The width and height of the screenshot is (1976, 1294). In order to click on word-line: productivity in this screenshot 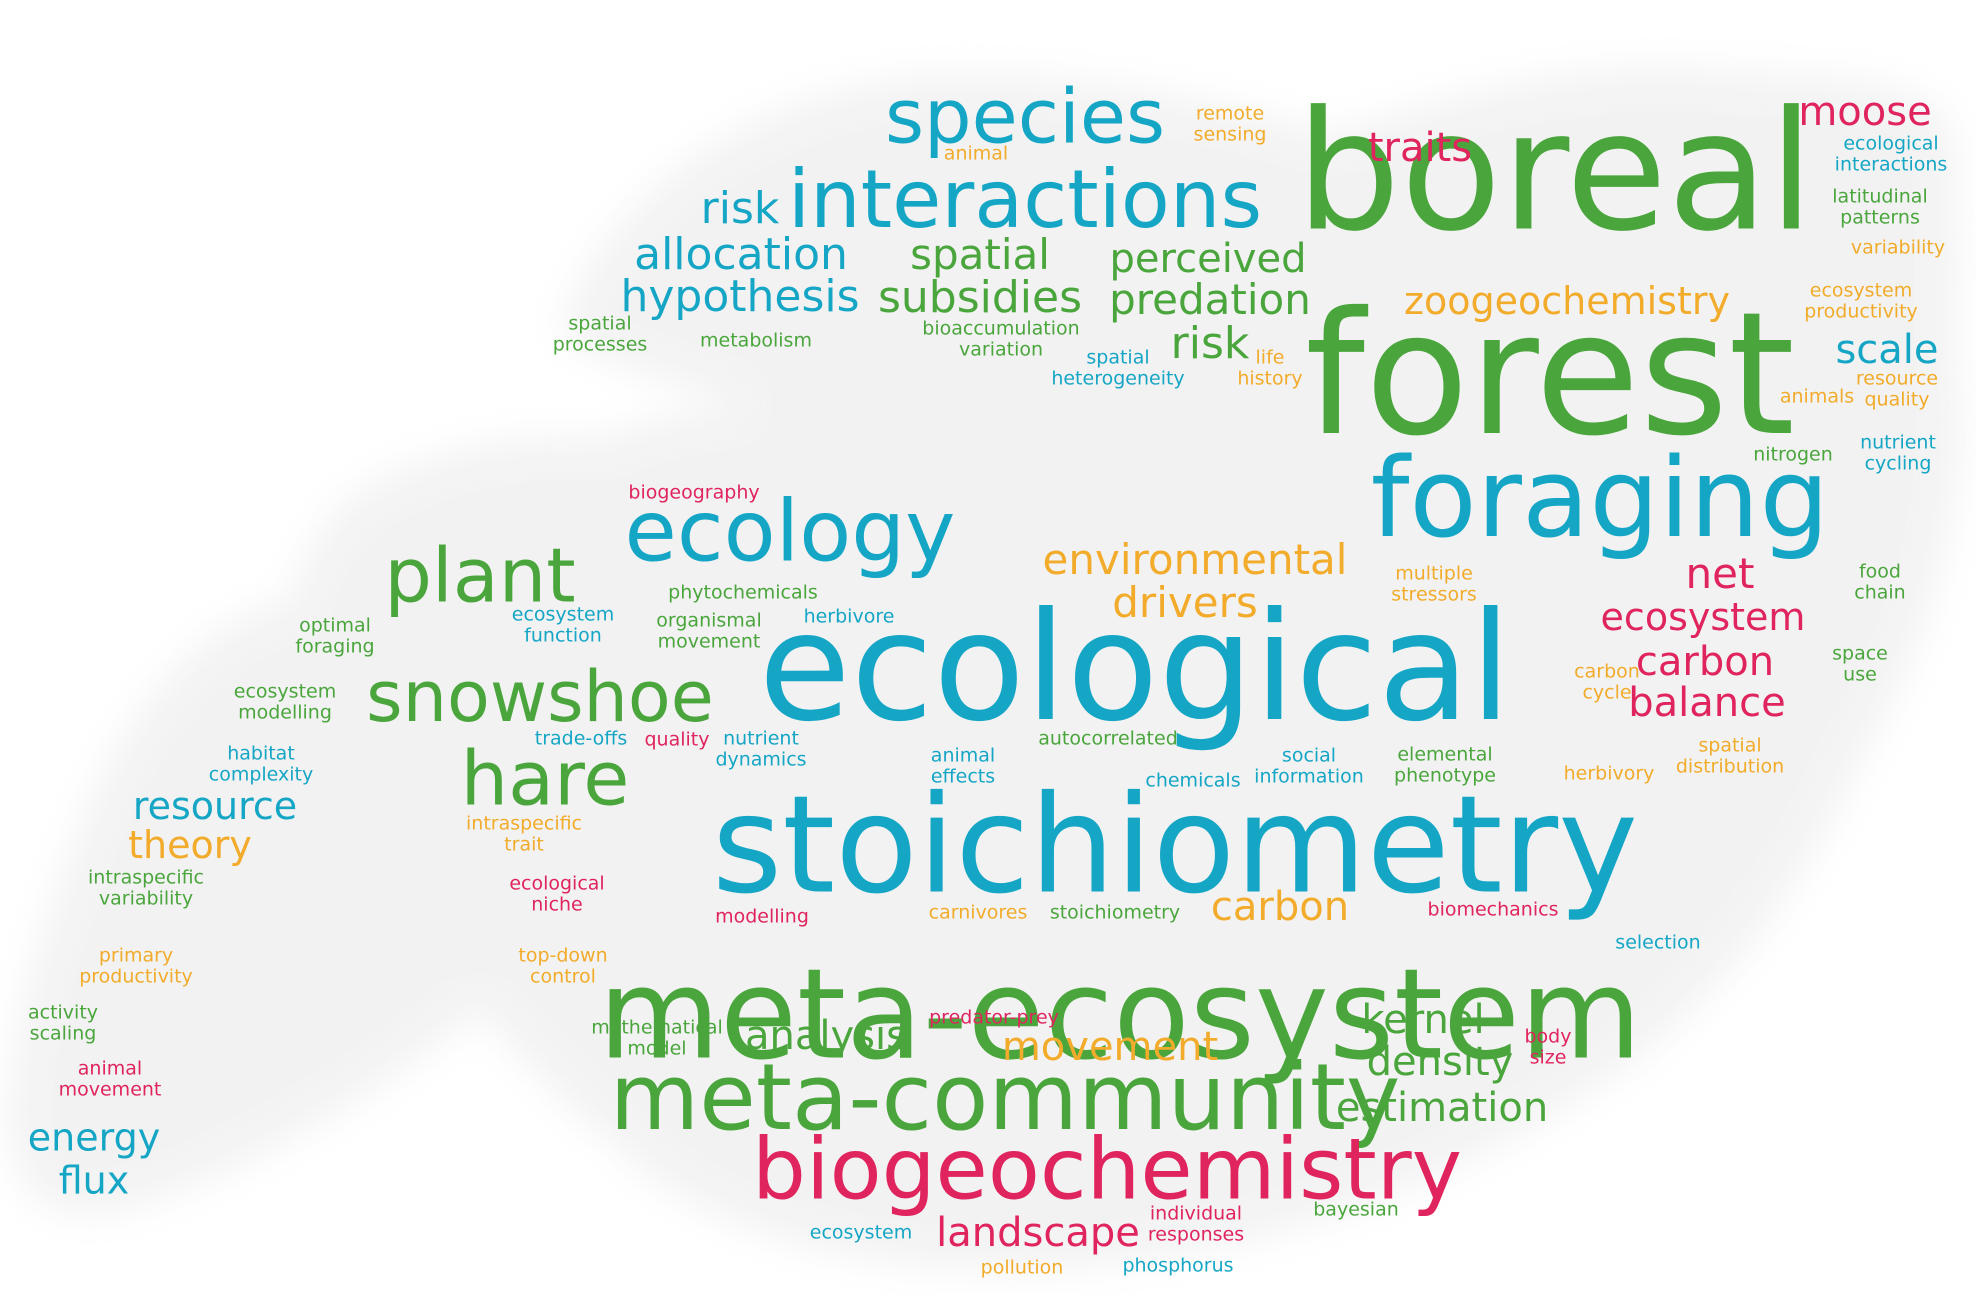, I will do `click(136, 977)`.